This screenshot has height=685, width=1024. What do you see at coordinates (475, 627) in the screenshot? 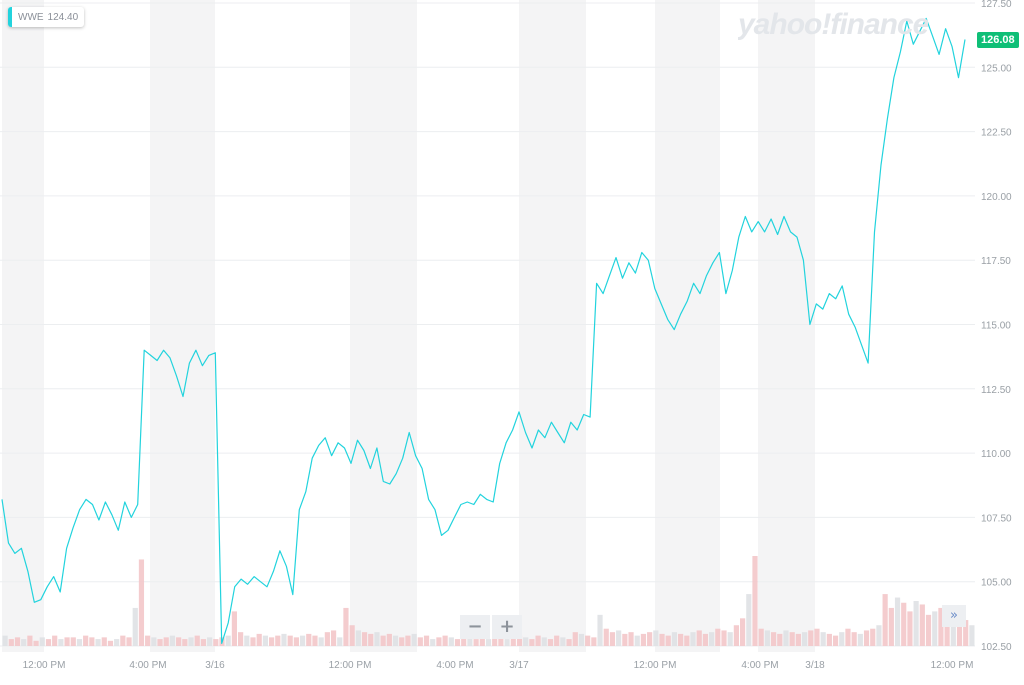
I see `zoom-out-button: −` at bounding box center [475, 627].